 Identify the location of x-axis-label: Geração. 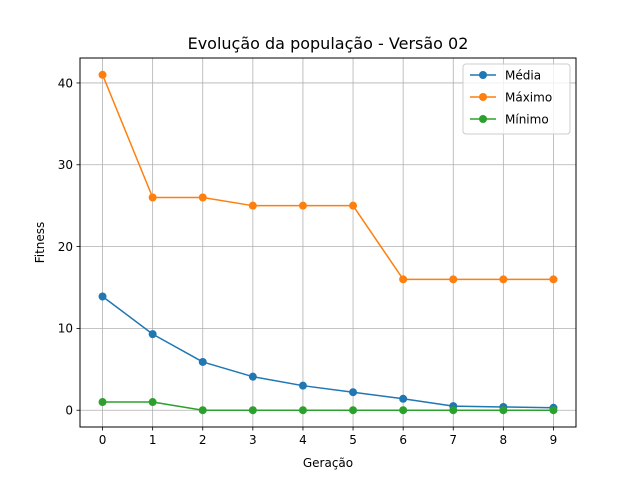
(328, 463).